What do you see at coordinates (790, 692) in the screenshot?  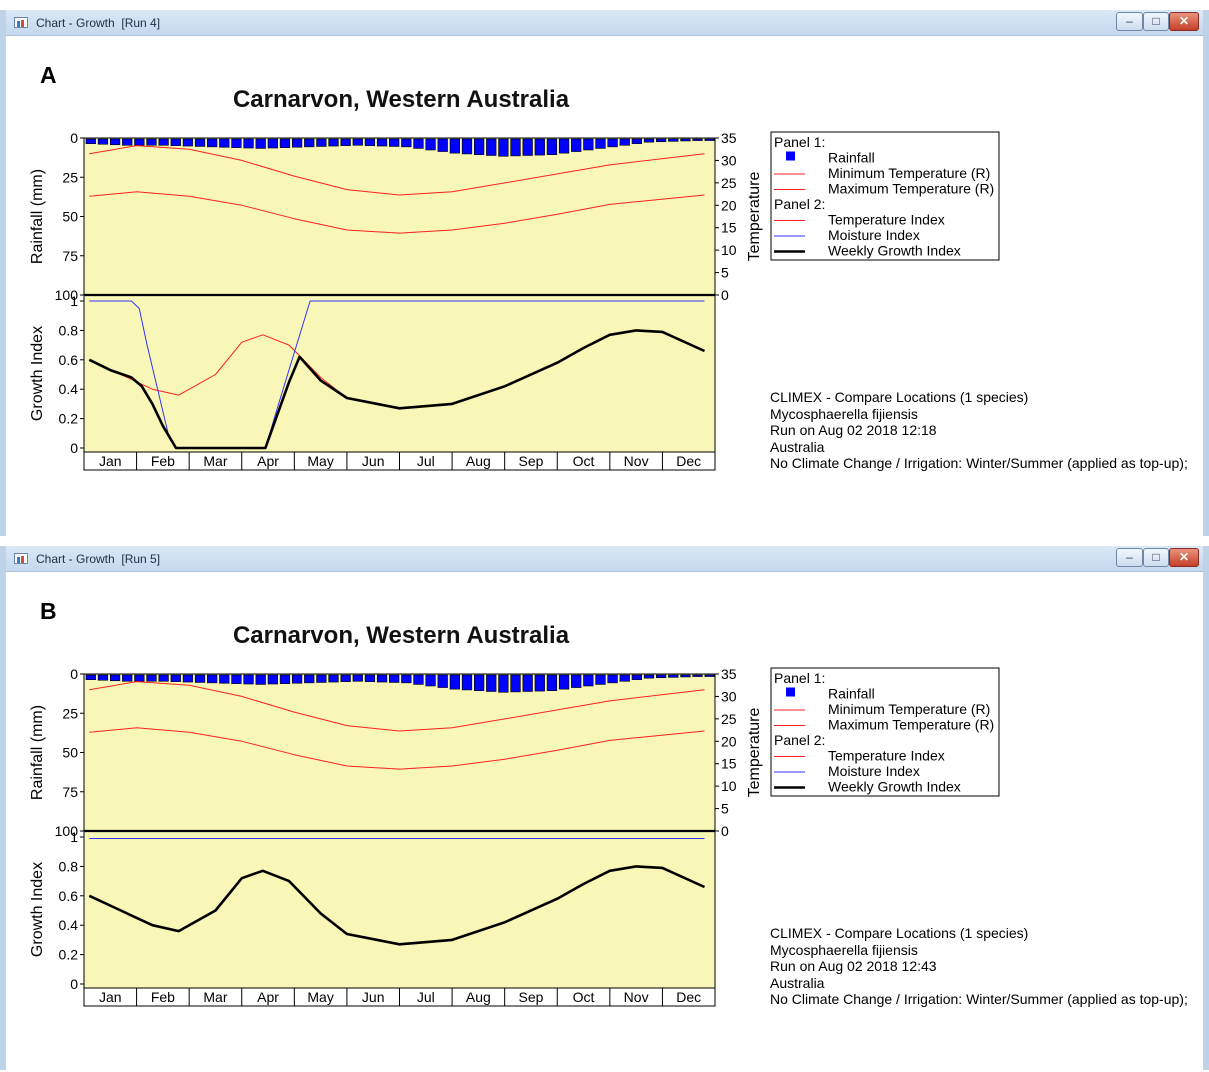 I see `legend-swatch` at bounding box center [790, 692].